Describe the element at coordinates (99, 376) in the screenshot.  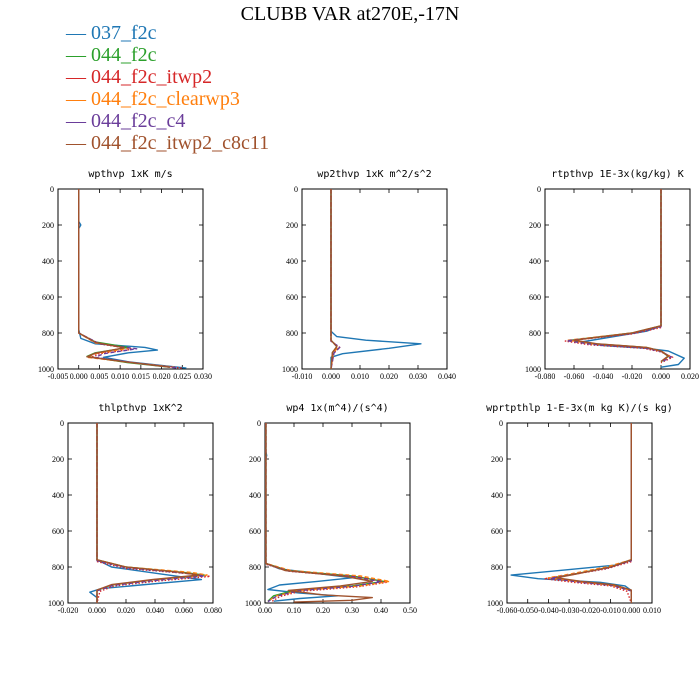
I see `x-tick-label: 0.005` at that location.